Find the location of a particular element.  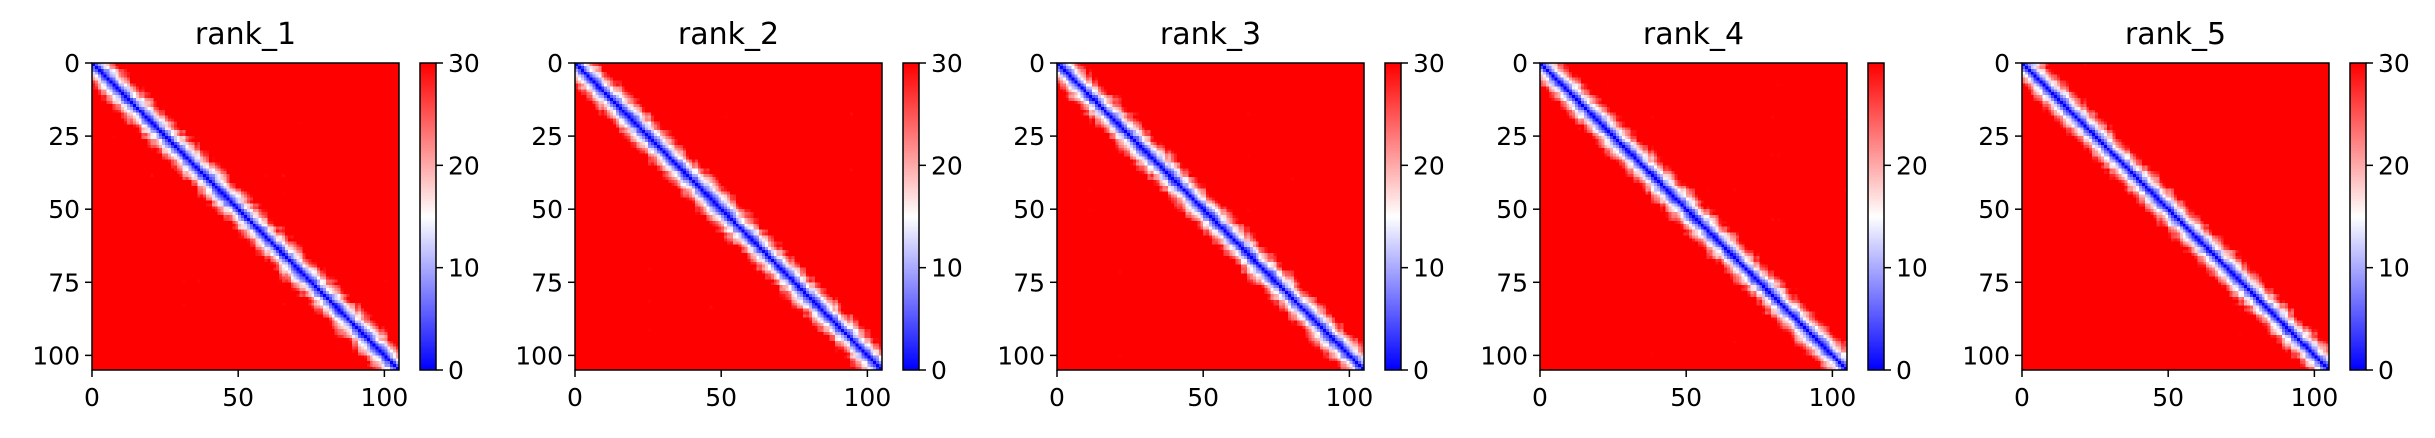

chart-title: rank_3 is located at coordinates (1210, 34).